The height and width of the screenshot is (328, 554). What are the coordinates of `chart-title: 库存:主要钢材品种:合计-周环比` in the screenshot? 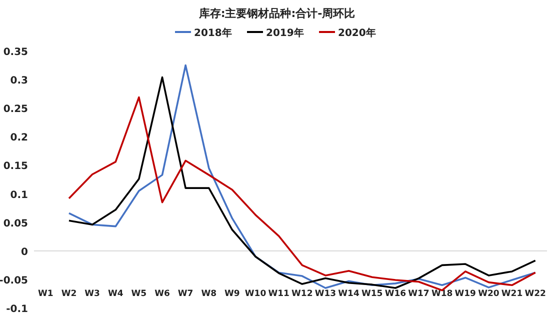 It's located at (277, 13).